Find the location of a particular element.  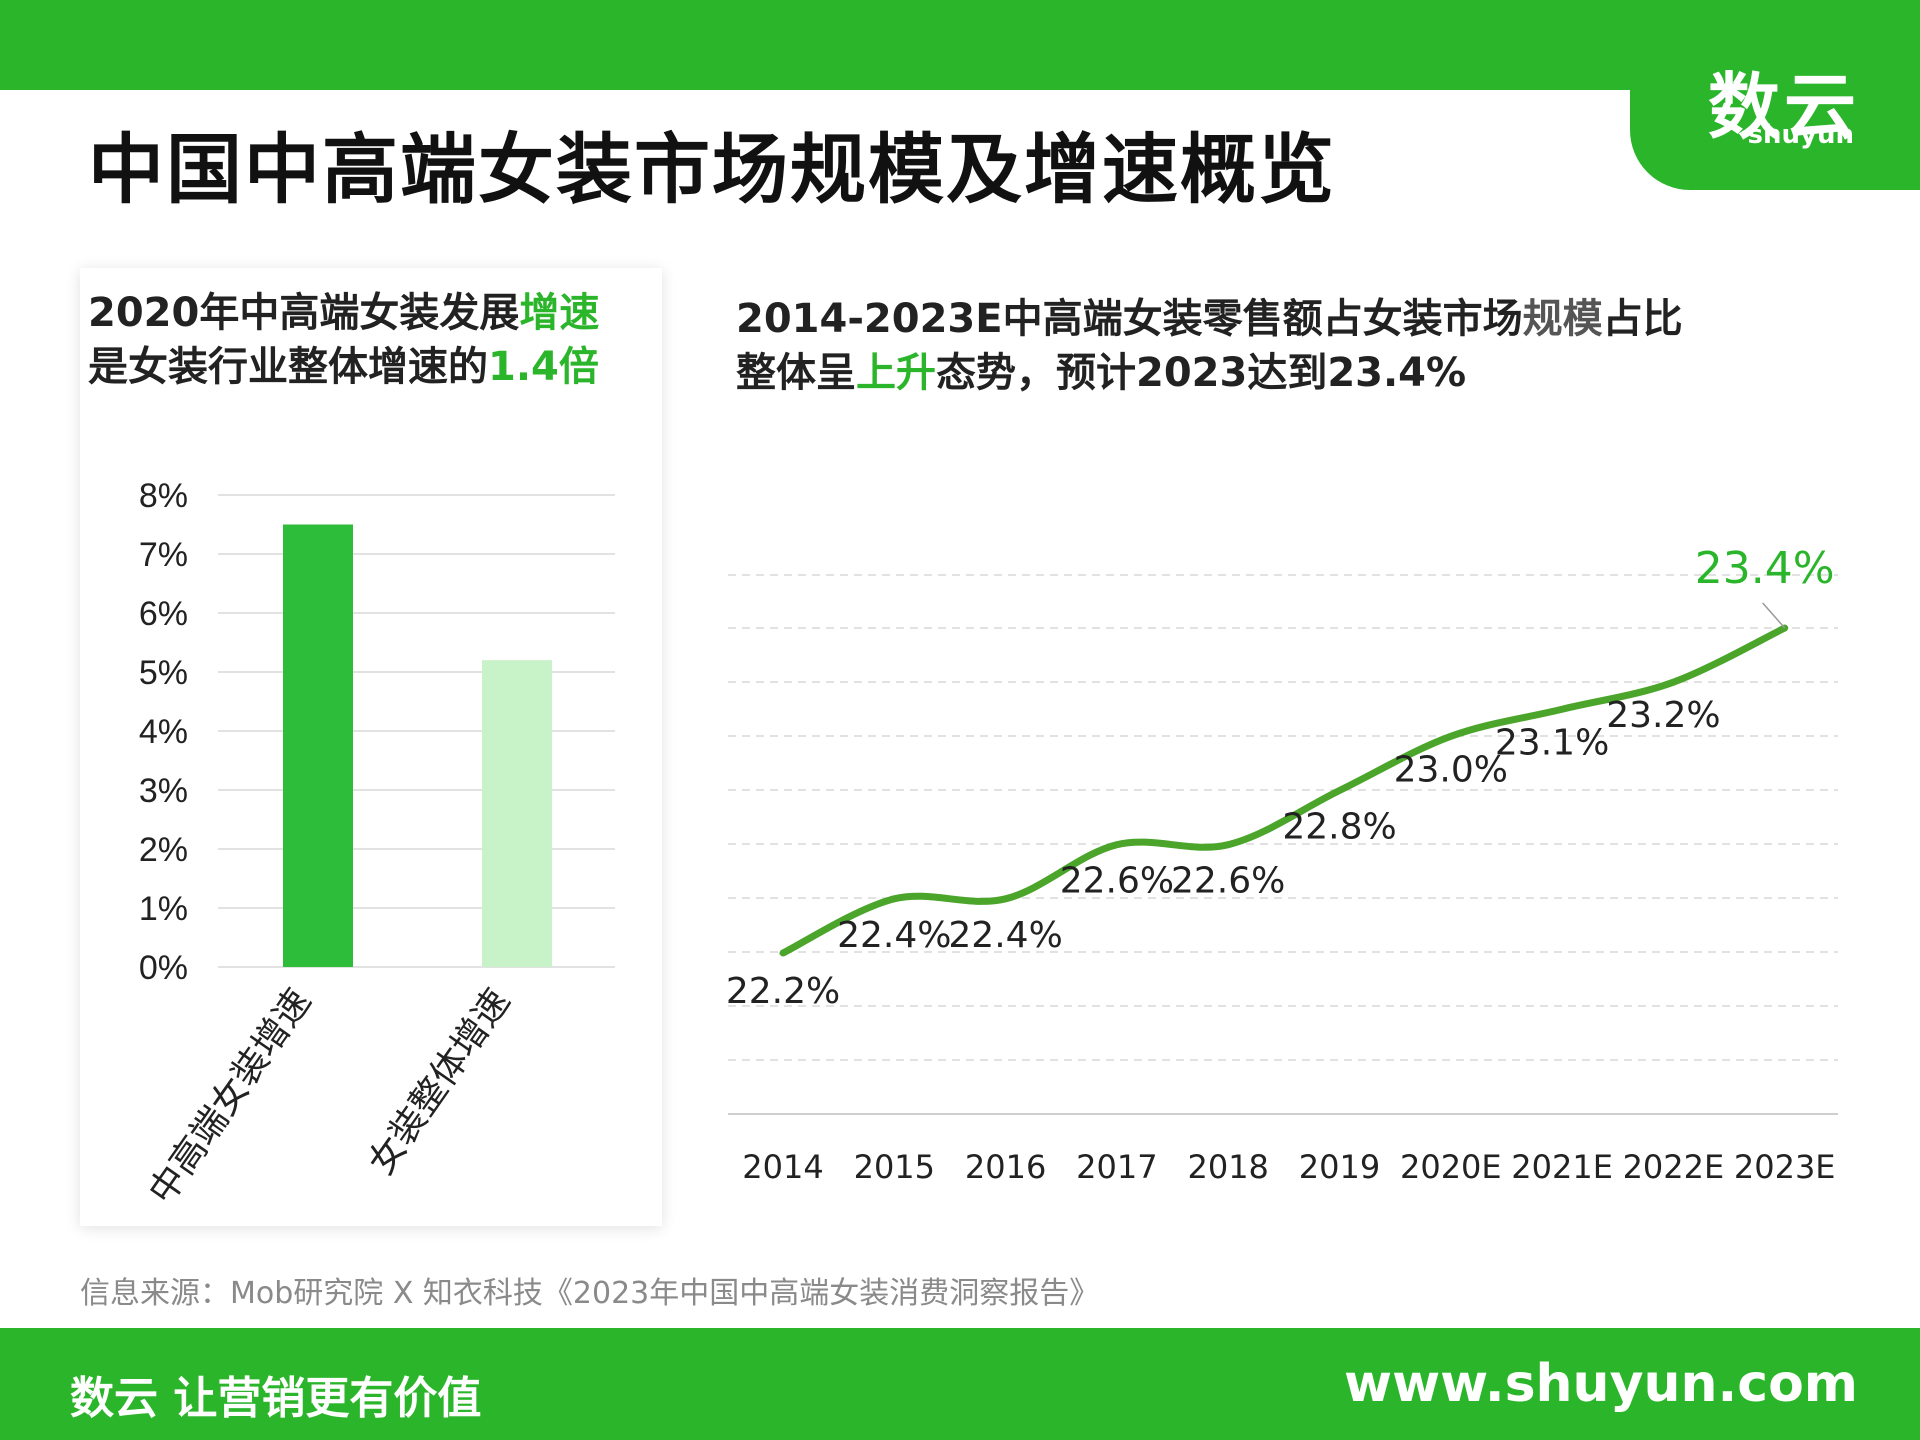

bar-ytick-label: 8% is located at coordinates (163, 496).